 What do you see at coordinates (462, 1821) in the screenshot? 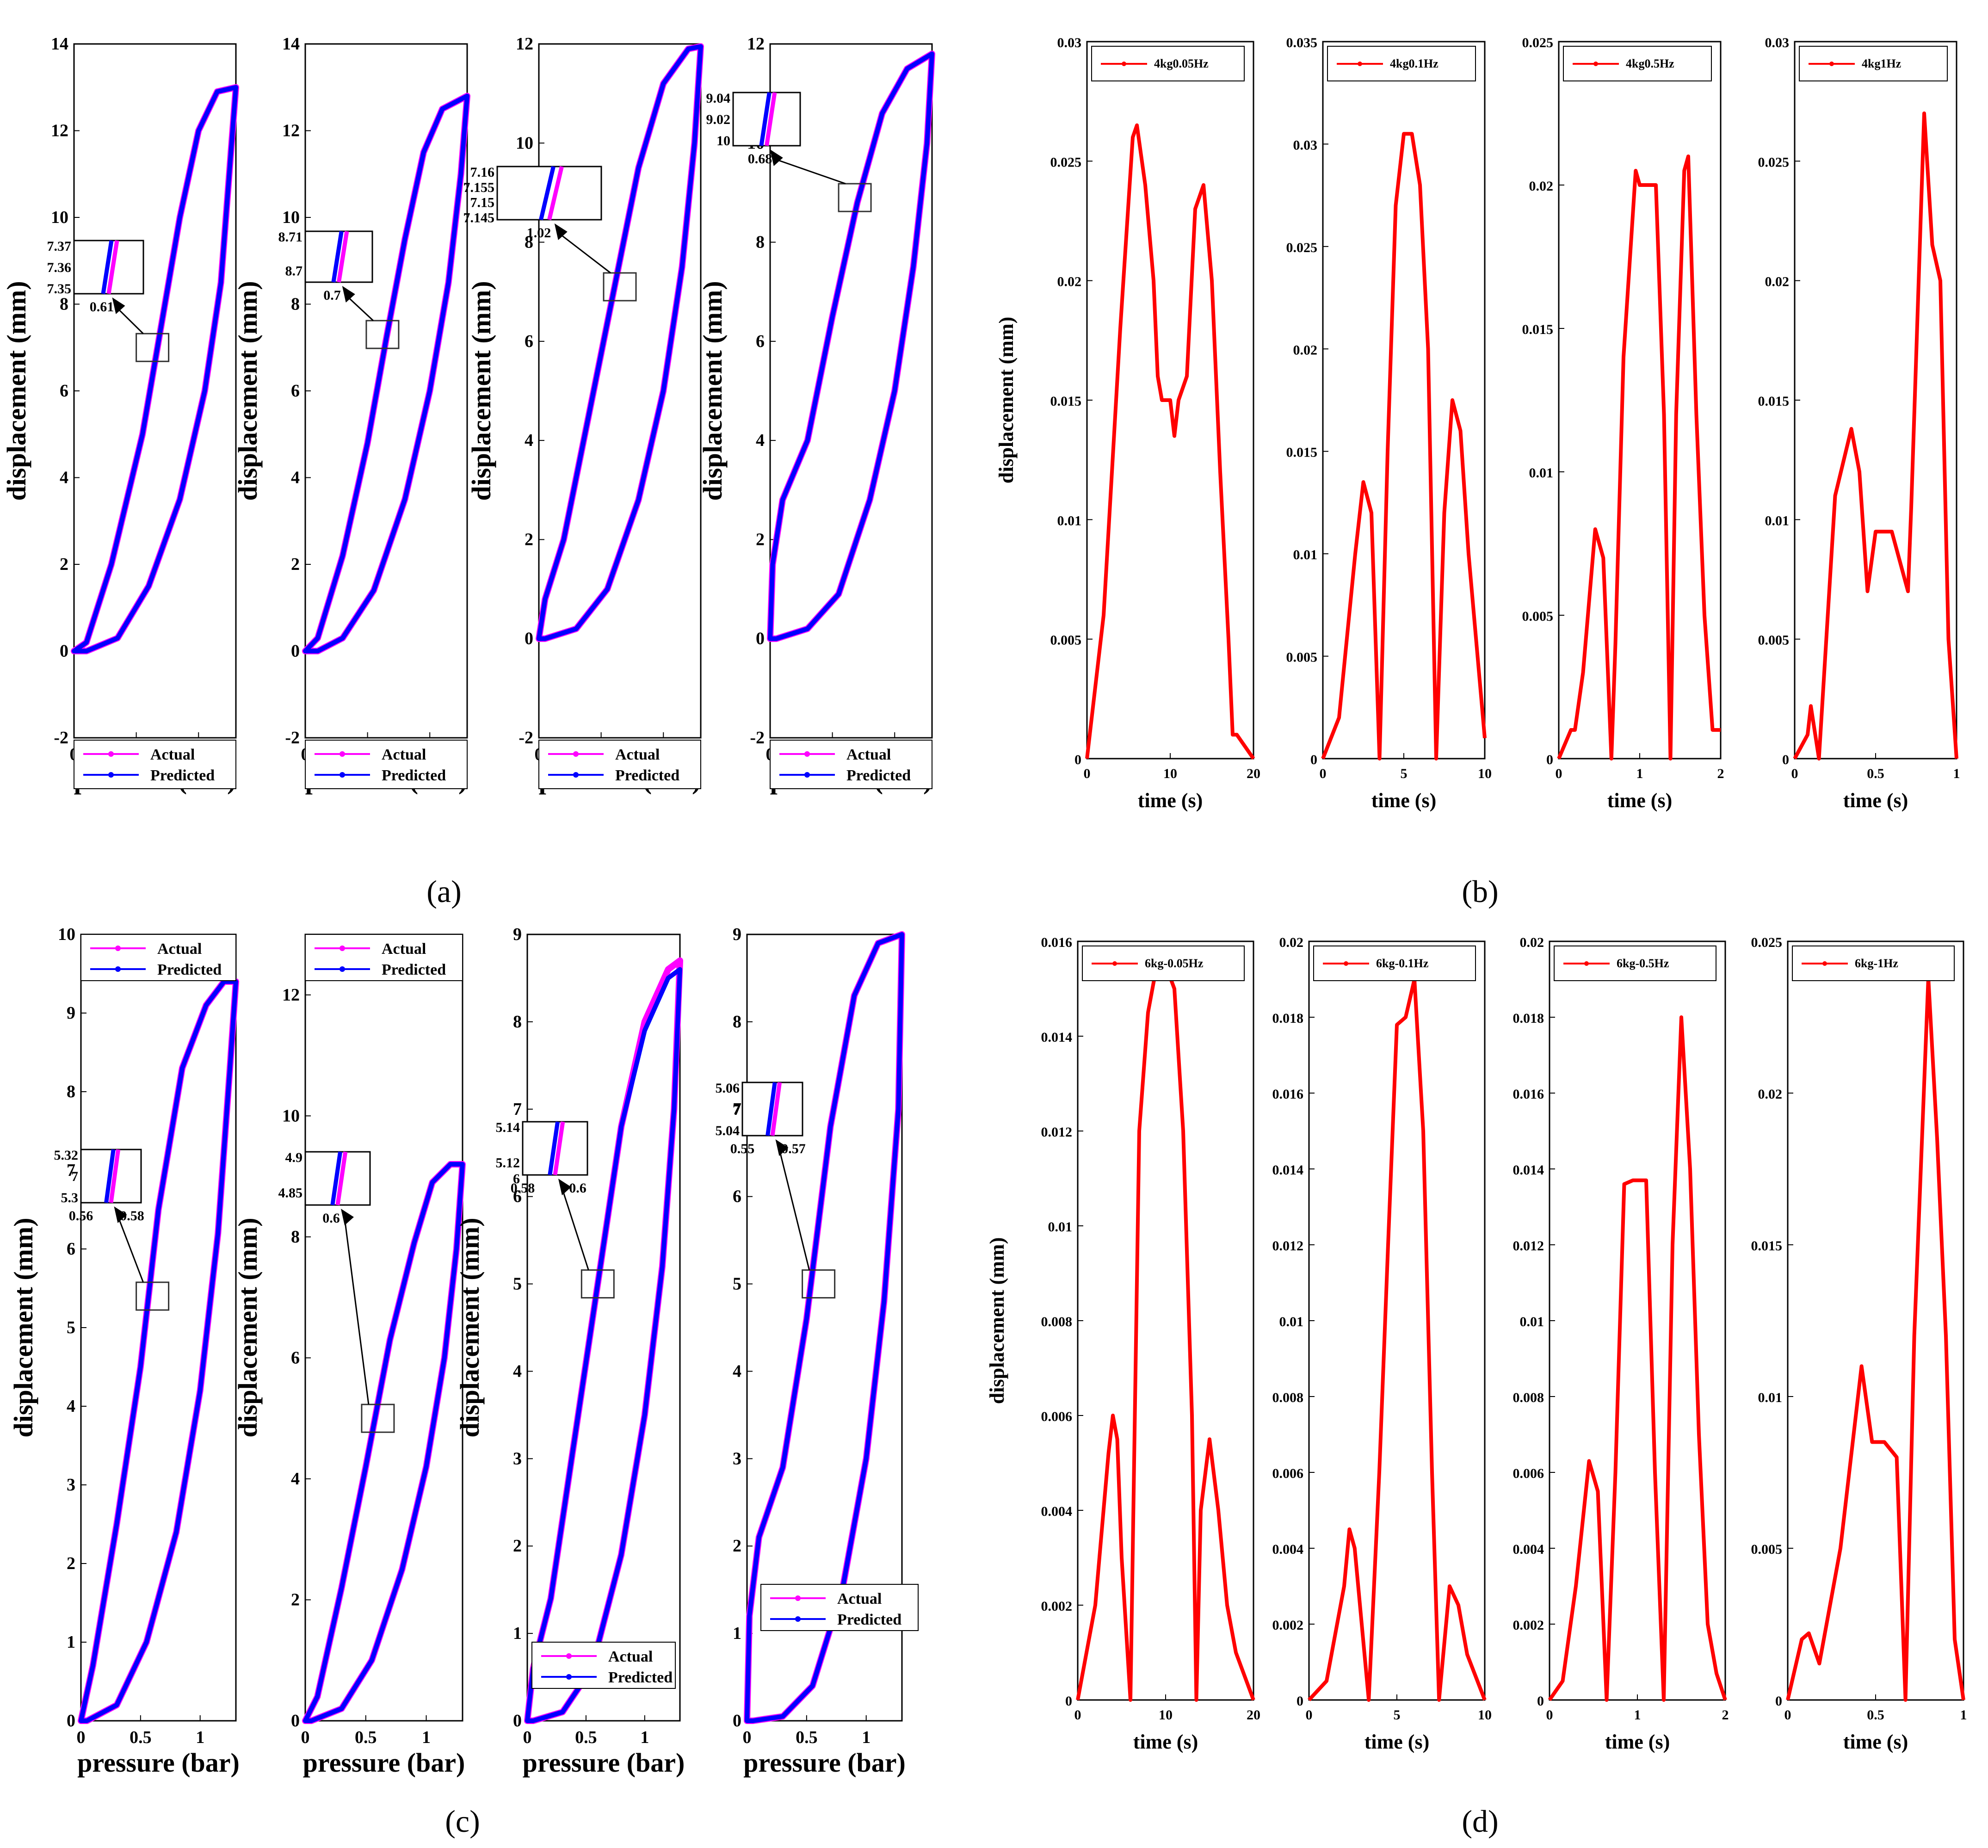
I see `subfigure-label-c: (c)` at bounding box center [462, 1821].